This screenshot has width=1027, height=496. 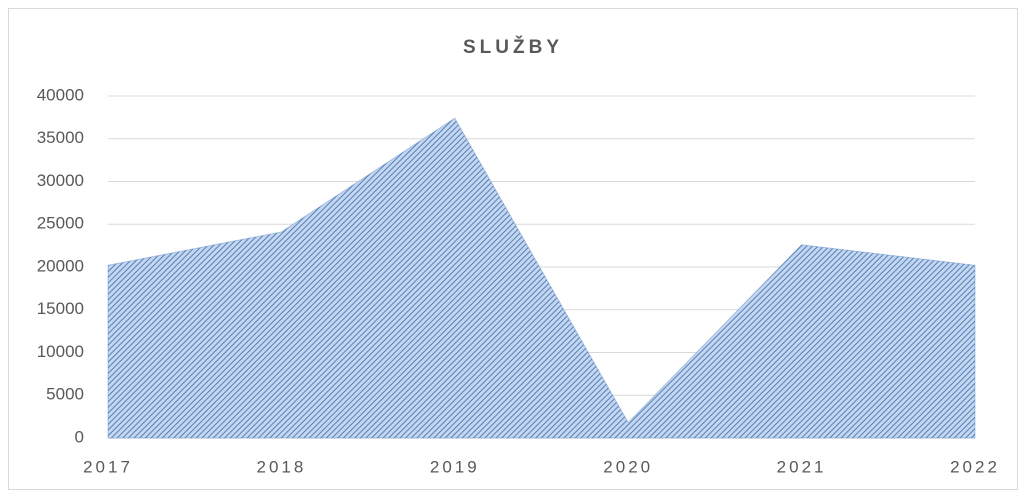 I want to click on x-tick-label: 2021, so click(x=802, y=466).